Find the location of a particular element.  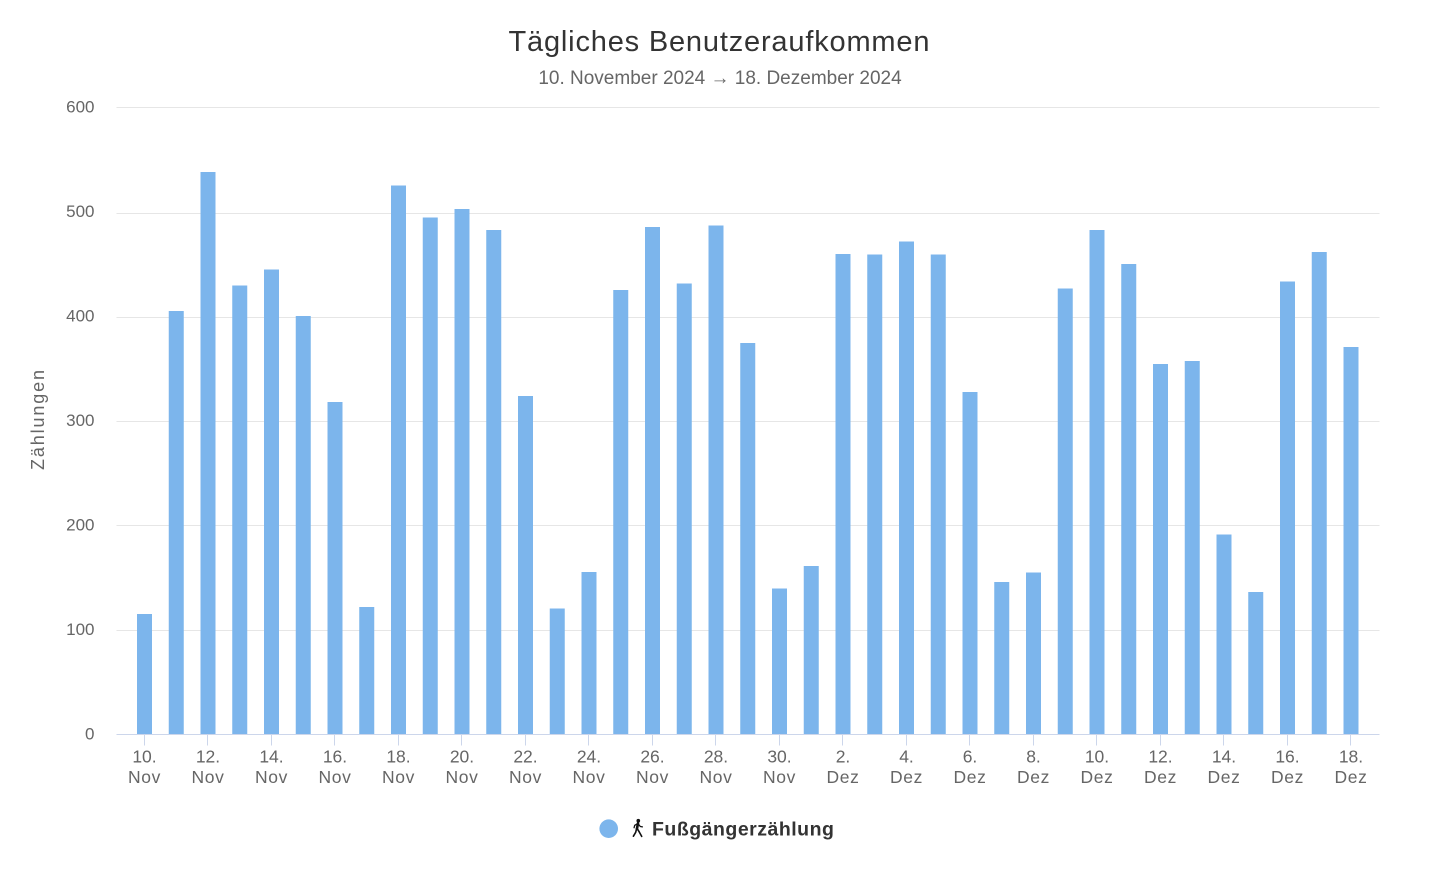

svg-text: 0 is located at coordinates (89, 733).